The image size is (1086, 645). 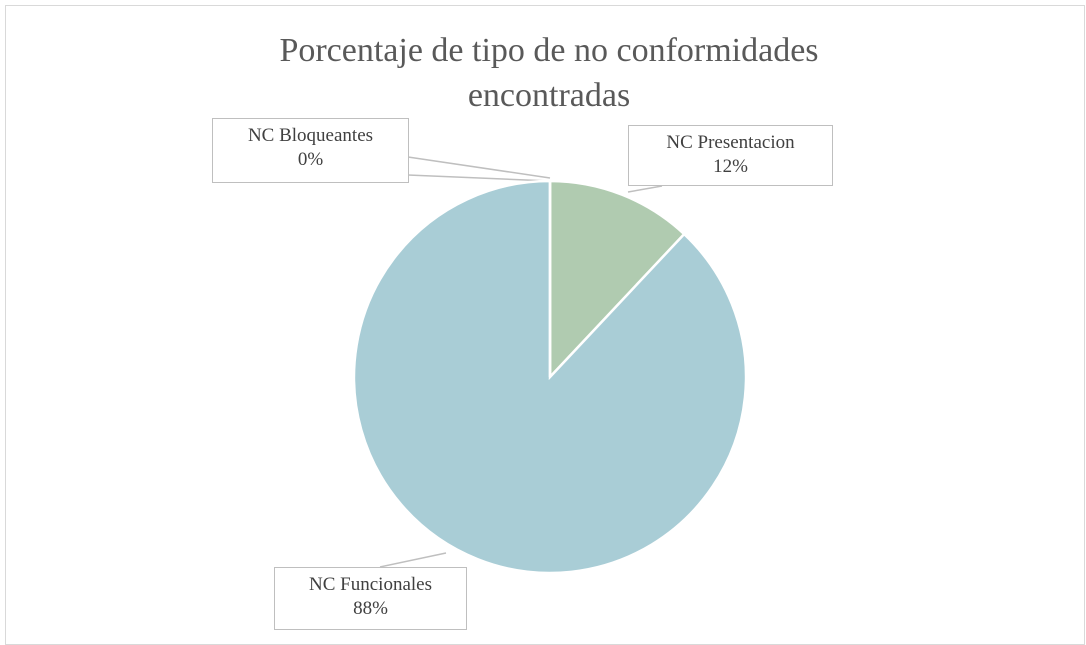 What do you see at coordinates (370, 608) in the screenshot?
I see `label-value: 88%` at bounding box center [370, 608].